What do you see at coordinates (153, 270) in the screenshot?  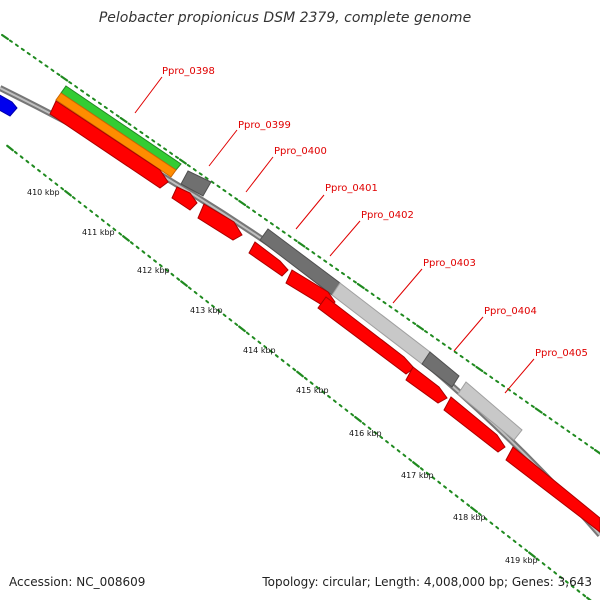 I see `scale-label-412: 412 kbp` at bounding box center [153, 270].